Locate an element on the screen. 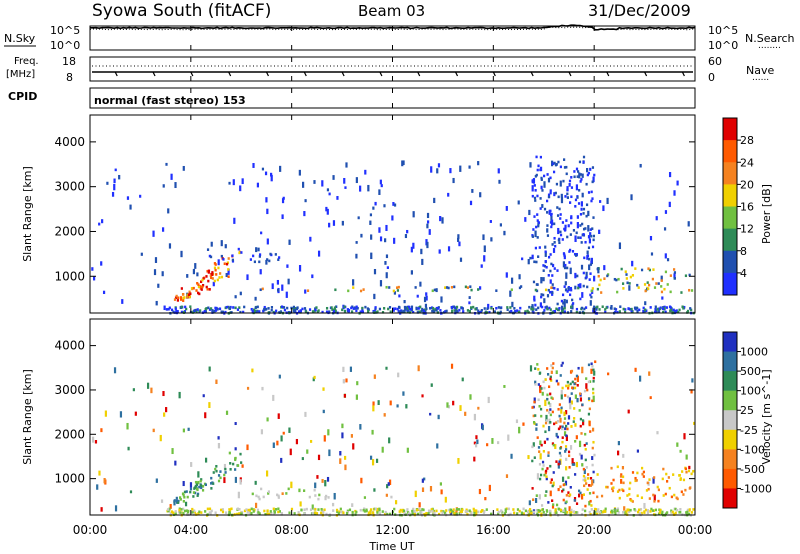  cpid-panel: CPID normal (fast stereo) 153 is located at coordinates (352, 98).